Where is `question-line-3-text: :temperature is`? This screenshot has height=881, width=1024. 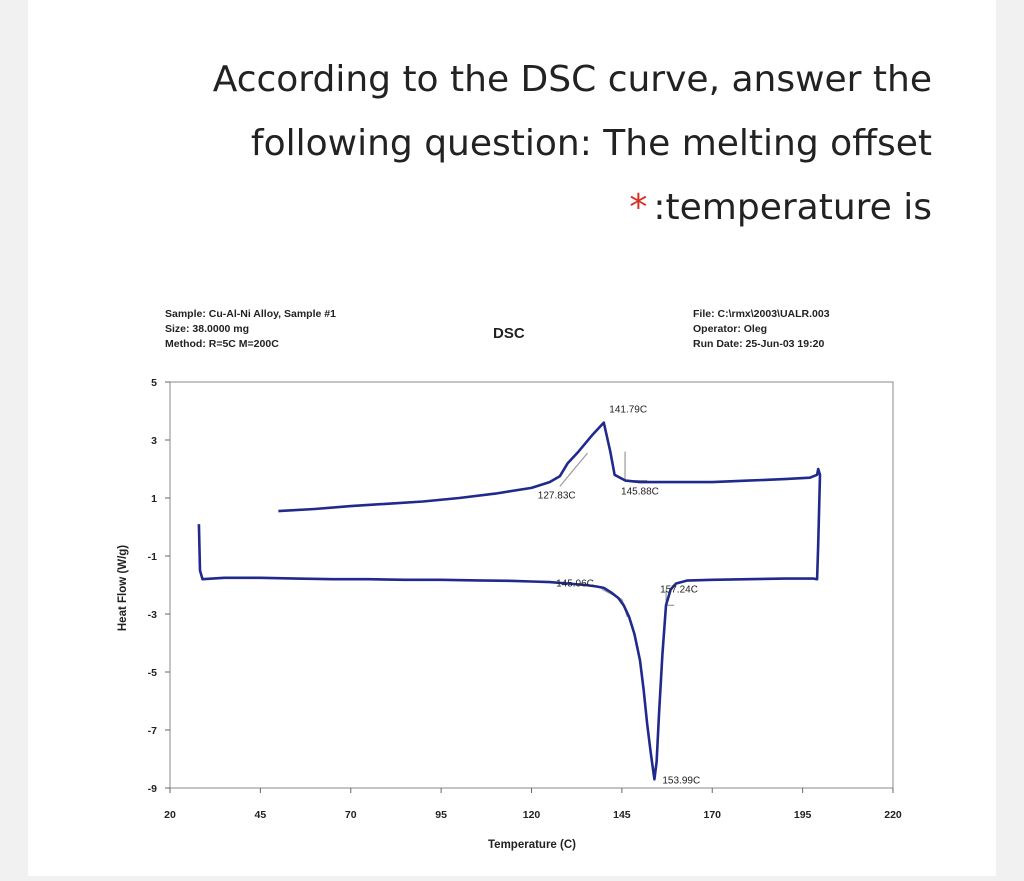 question-line-3-text: :temperature is is located at coordinates (792, 207).